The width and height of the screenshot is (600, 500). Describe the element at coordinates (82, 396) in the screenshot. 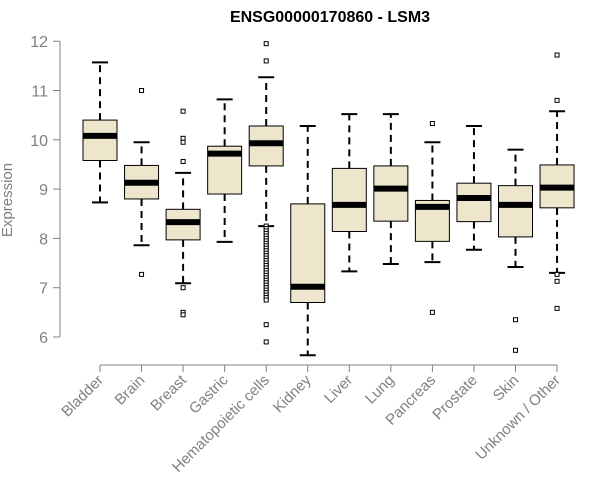

I see `x-tick-label: Bladder` at that location.